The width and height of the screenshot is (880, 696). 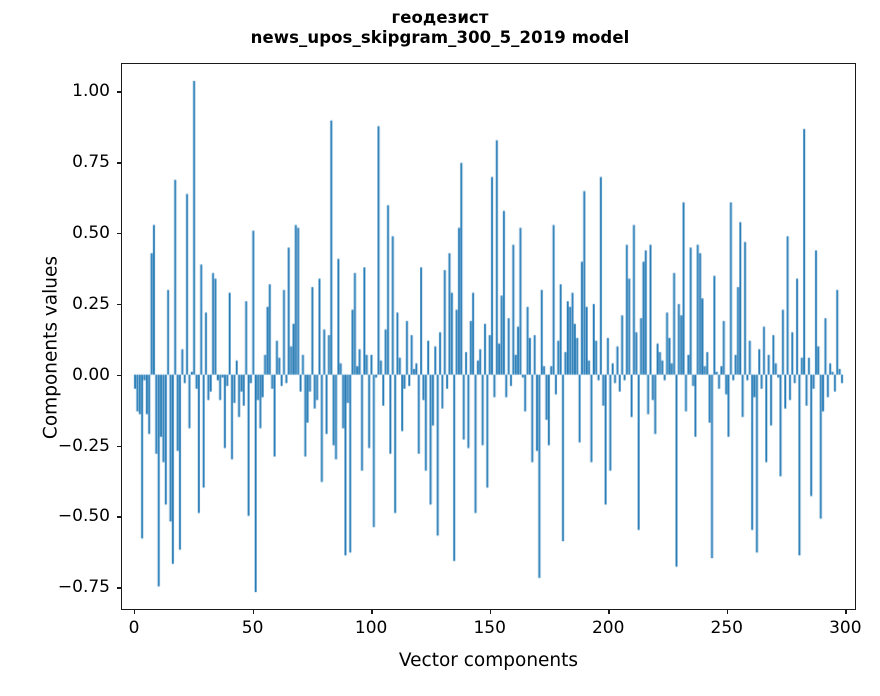 What do you see at coordinates (252, 628) in the screenshot?
I see `x-axis-tick-label: 50` at bounding box center [252, 628].